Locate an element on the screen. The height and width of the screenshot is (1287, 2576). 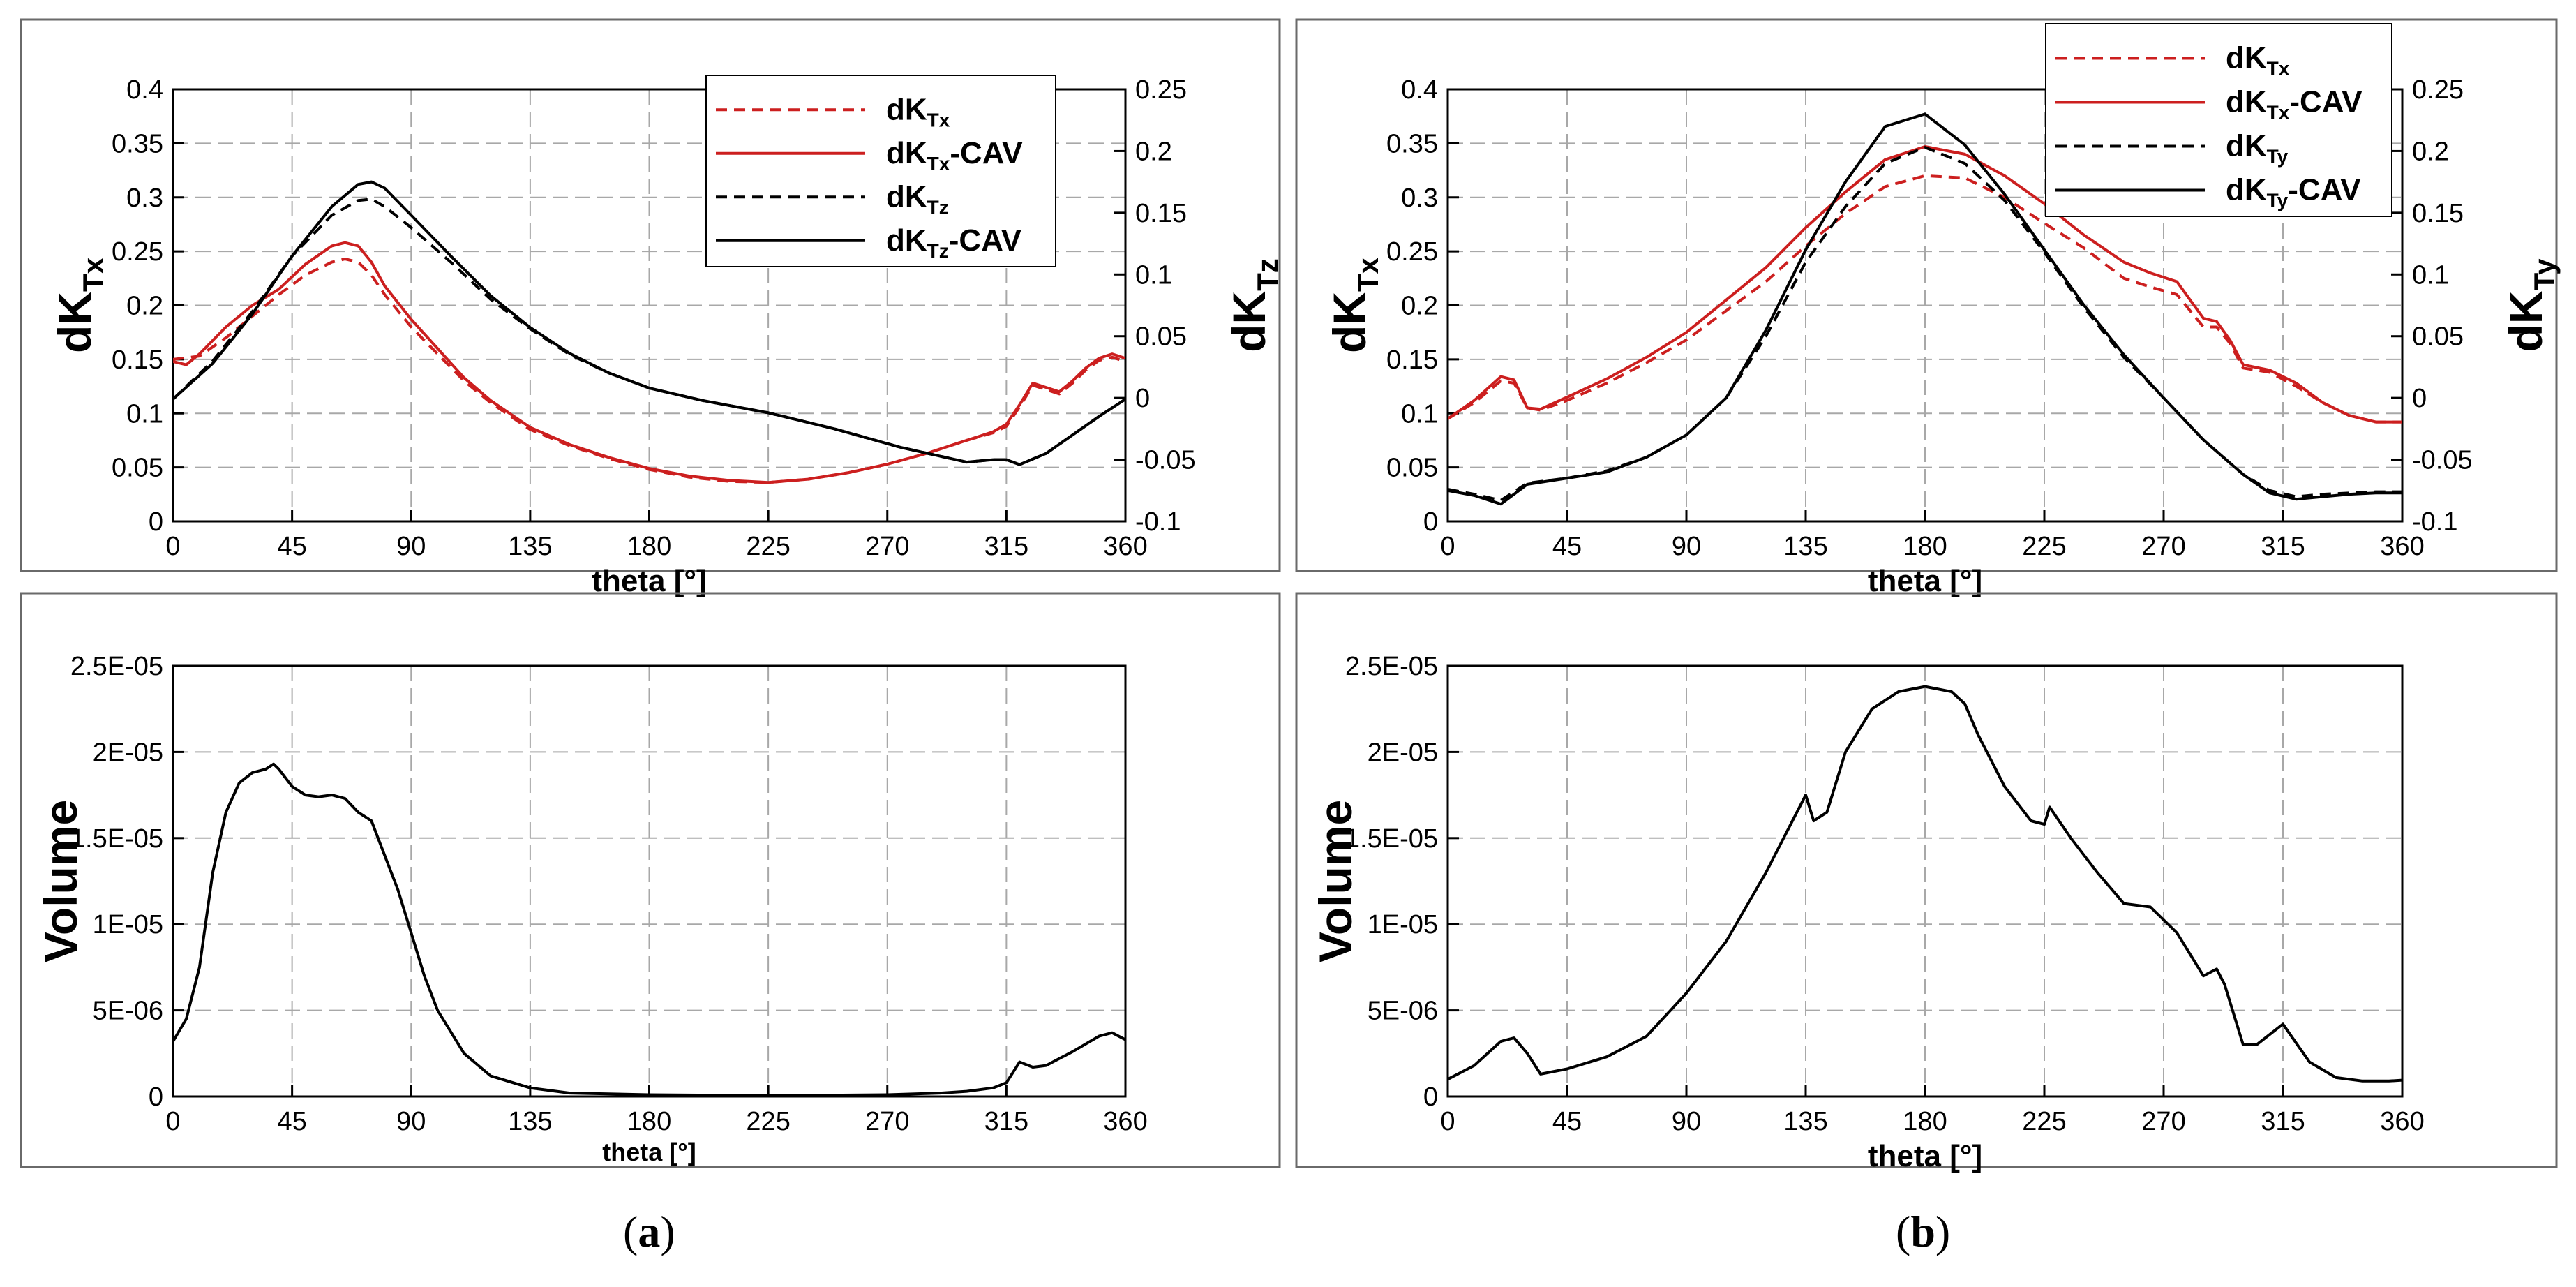
dkty-cav-line is located at coordinates (1925, 309).